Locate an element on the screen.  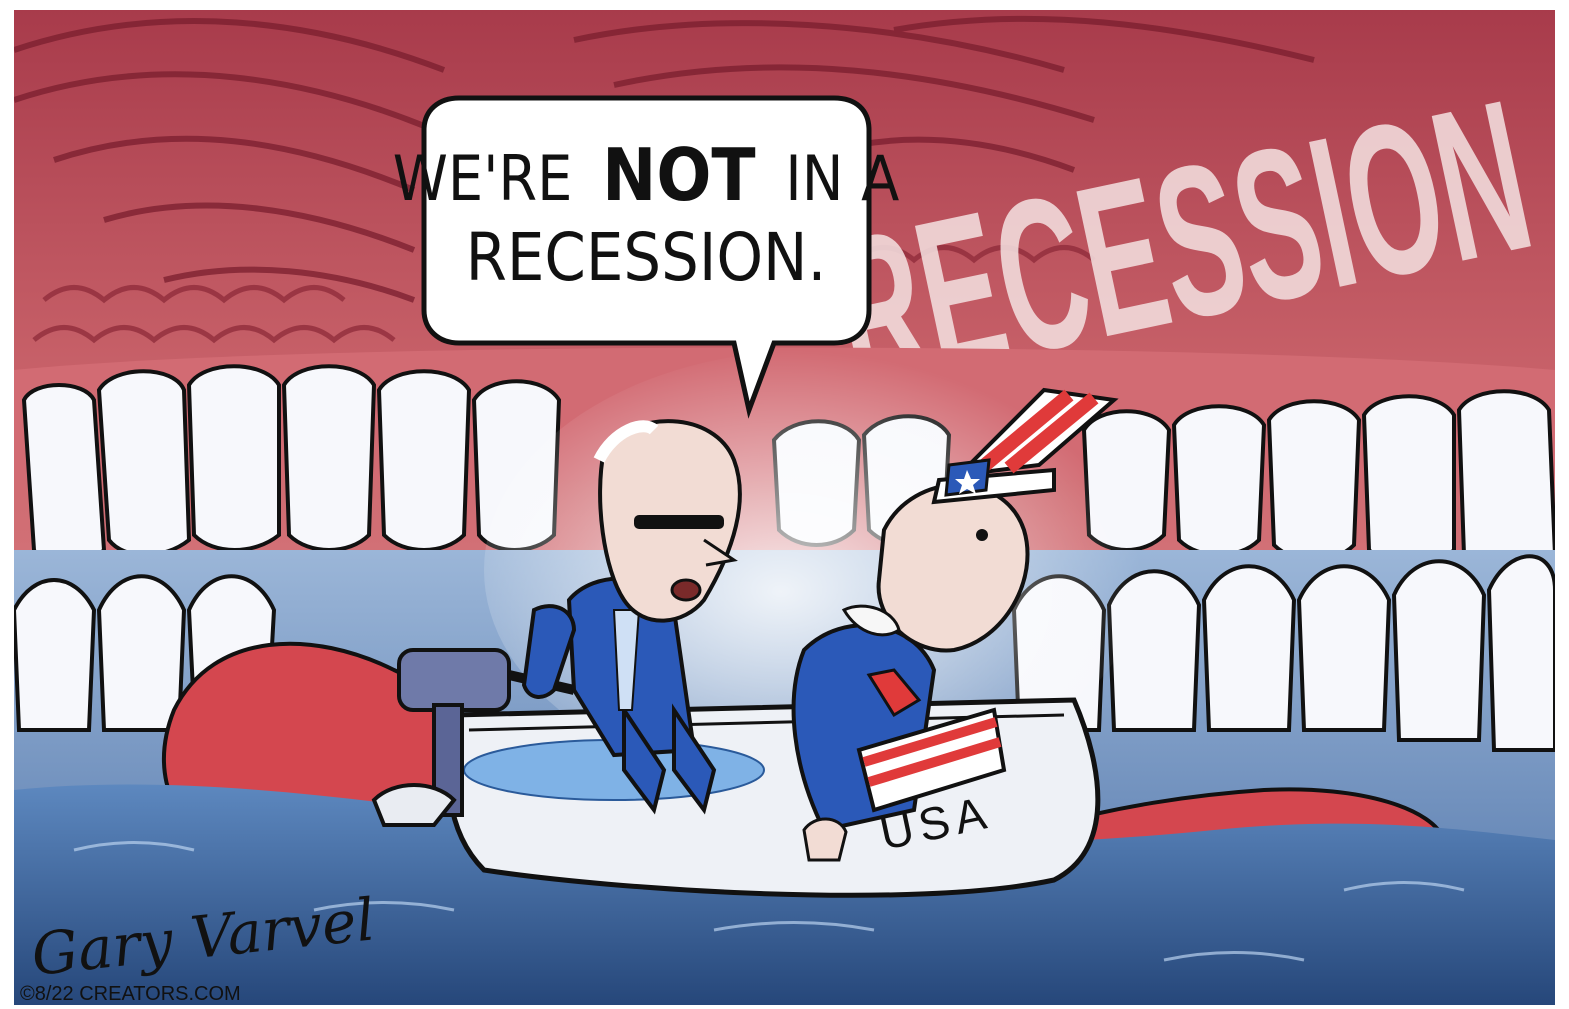
speech-part1: WE'RE is located at coordinates (483, 178).